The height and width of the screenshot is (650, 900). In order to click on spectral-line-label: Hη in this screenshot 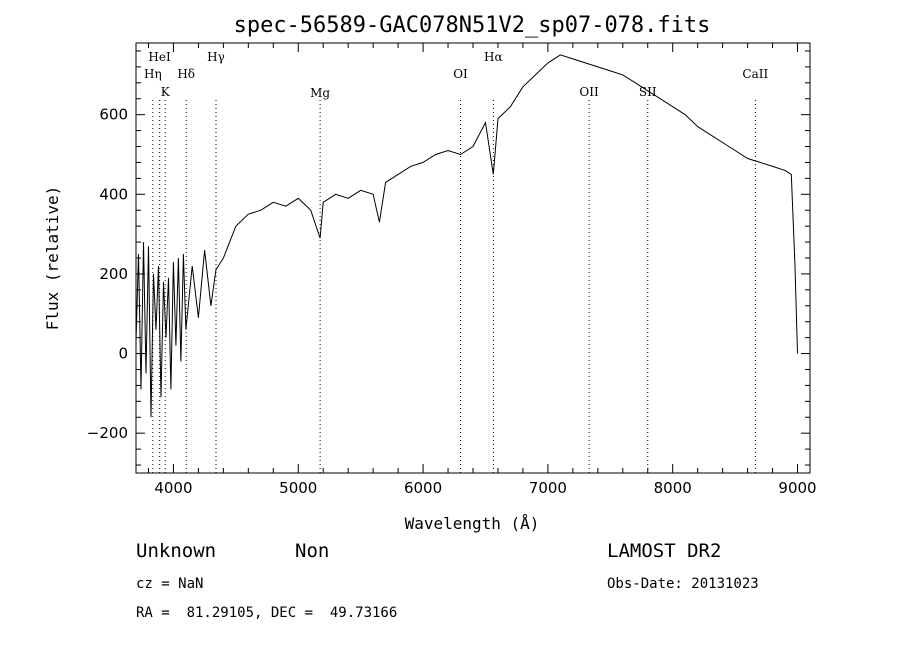, I will do `click(153, 74)`.